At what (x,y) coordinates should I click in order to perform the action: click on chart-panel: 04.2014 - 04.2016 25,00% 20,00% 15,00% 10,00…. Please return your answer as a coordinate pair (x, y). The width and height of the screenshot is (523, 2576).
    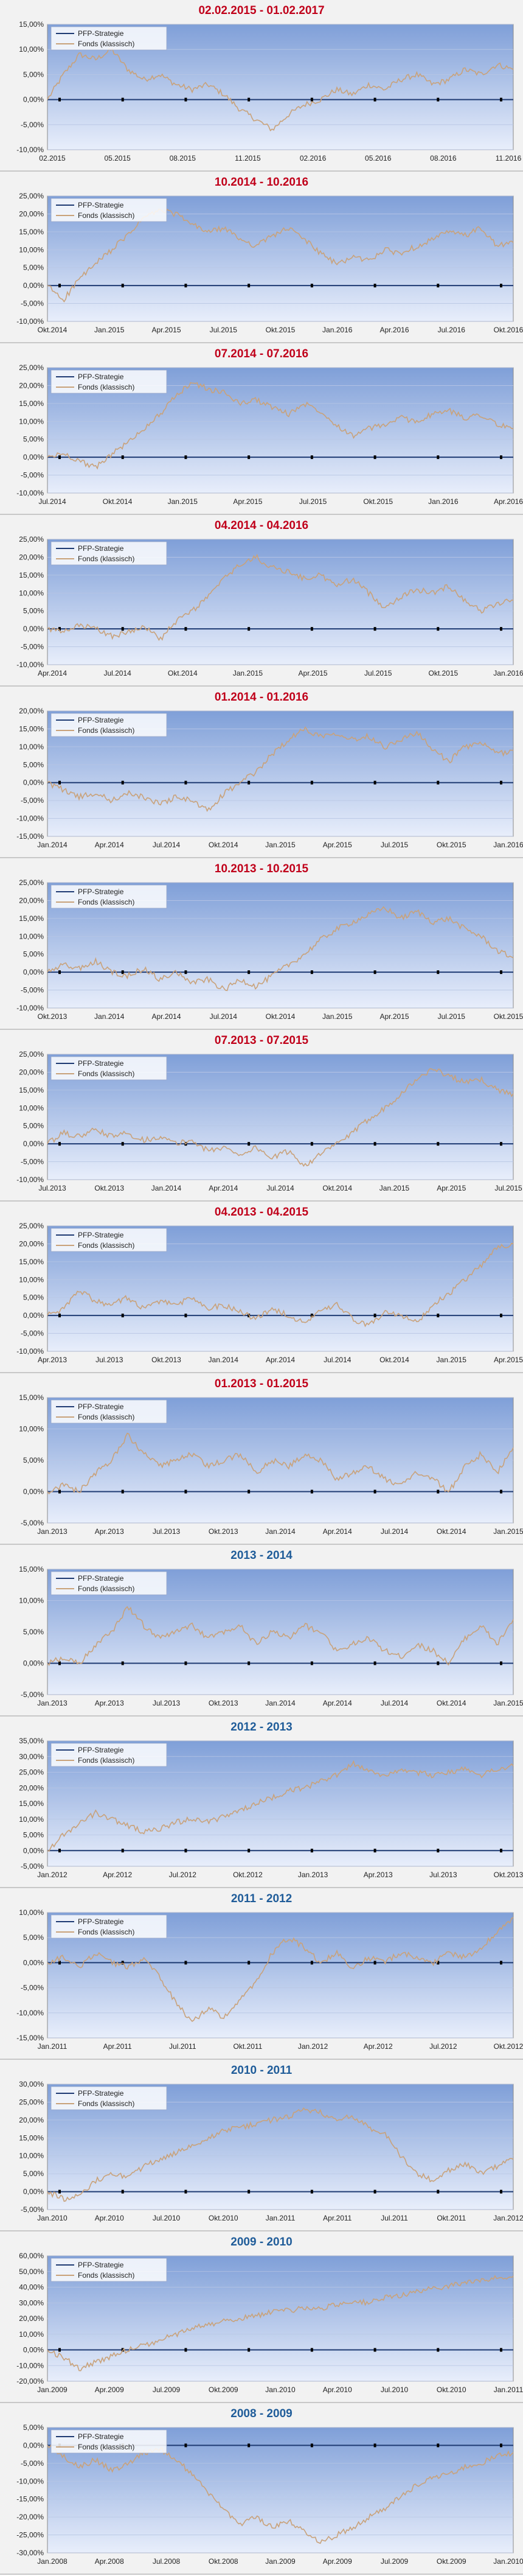
    Looking at the image, I should click on (261, 601).